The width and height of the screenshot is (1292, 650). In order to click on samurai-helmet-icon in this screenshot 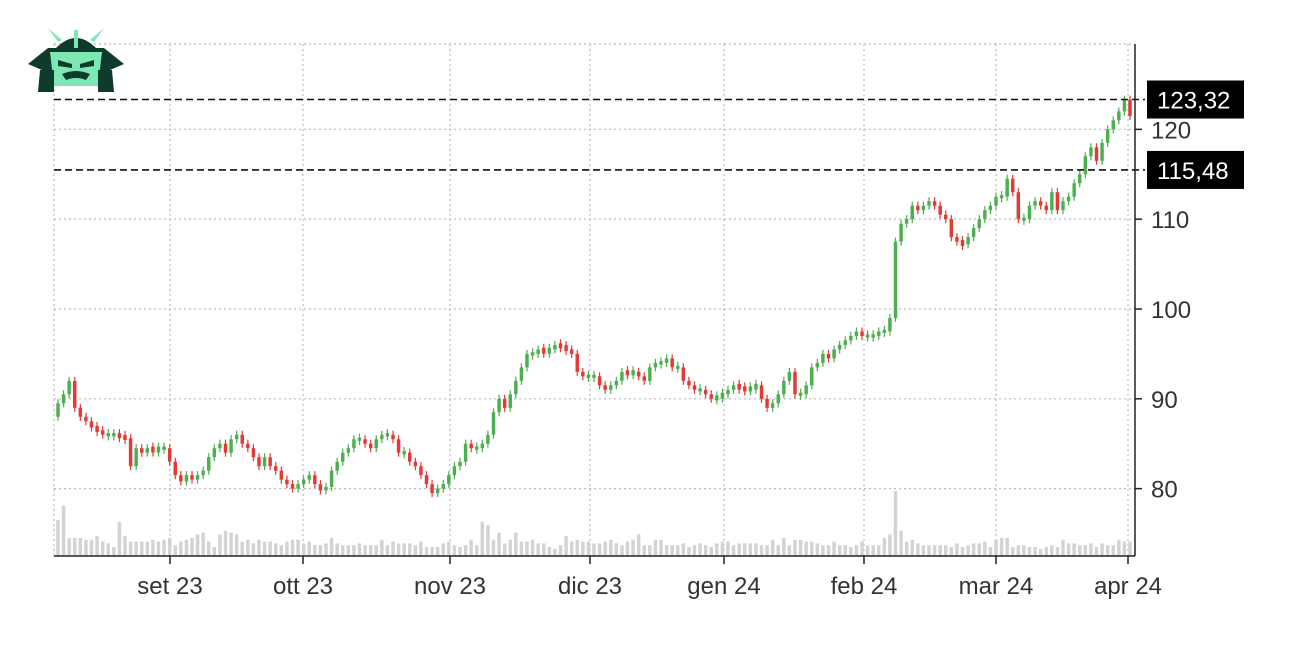, I will do `click(76, 60)`.